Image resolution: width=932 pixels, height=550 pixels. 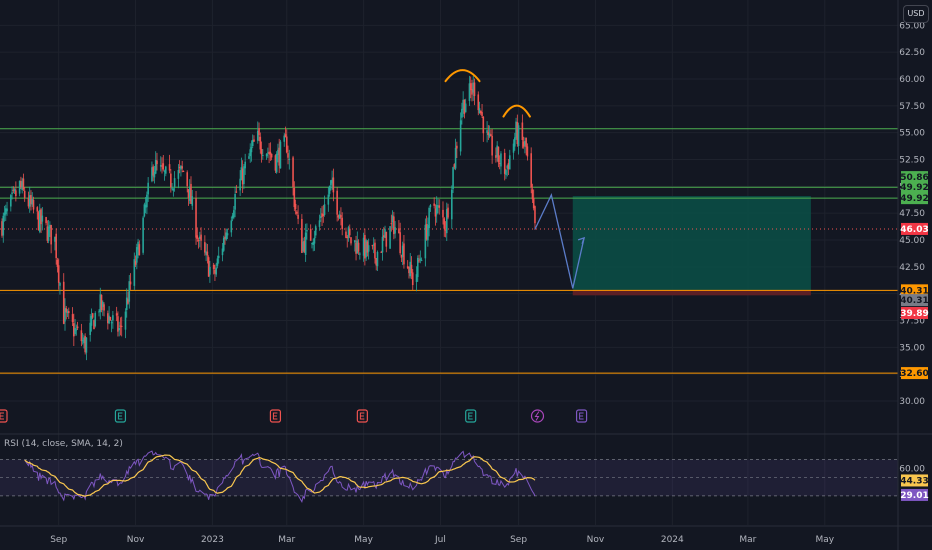 What do you see at coordinates (916, 14) in the screenshot?
I see `currency-button: USD` at bounding box center [916, 14].